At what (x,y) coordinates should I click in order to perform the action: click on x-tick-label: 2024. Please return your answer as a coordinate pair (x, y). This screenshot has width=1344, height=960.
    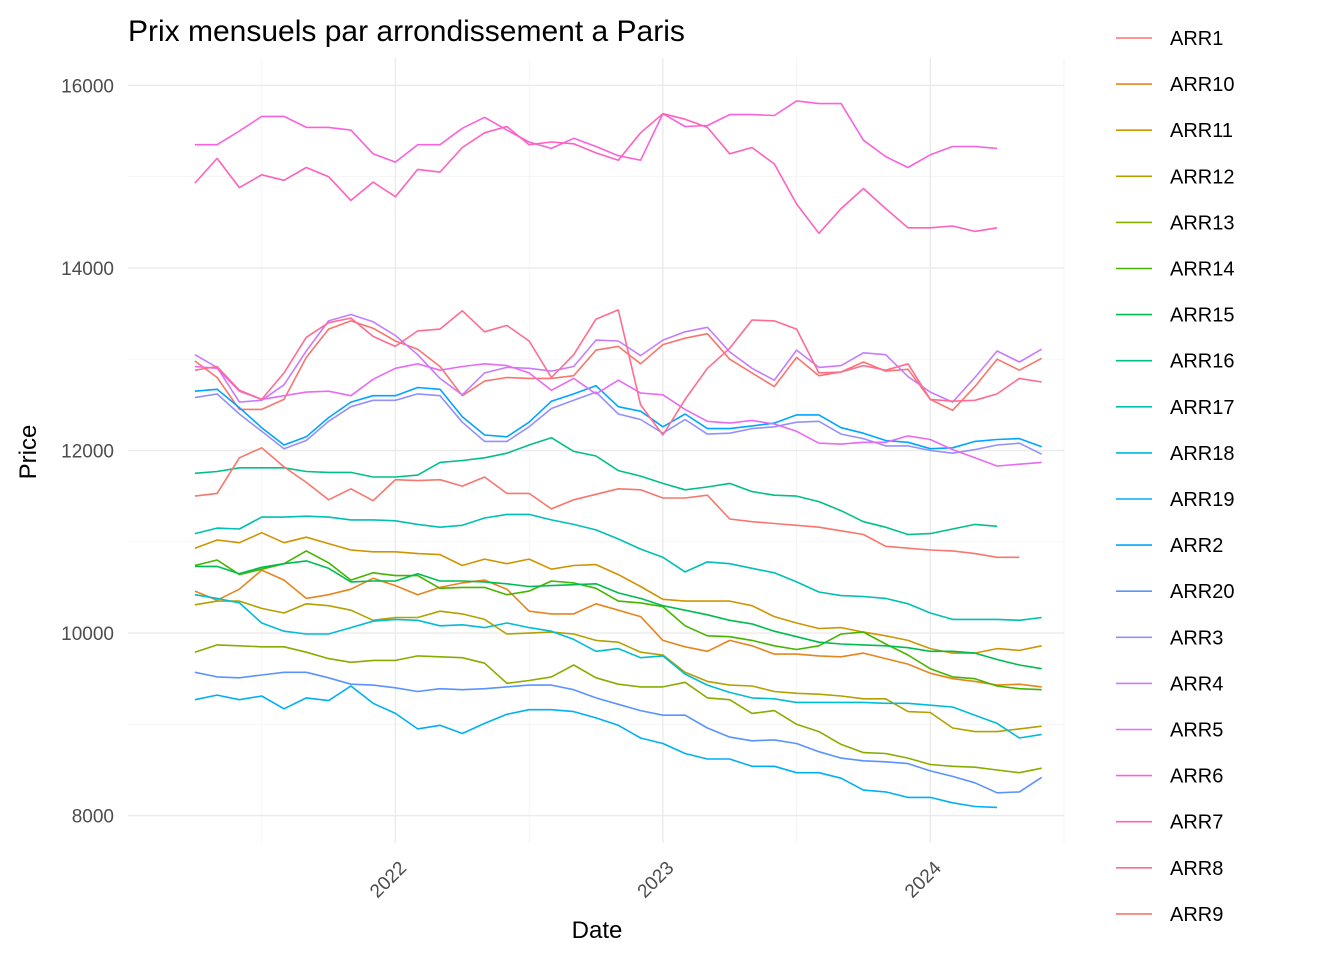
    Looking at the image, I should click on (923, 879).